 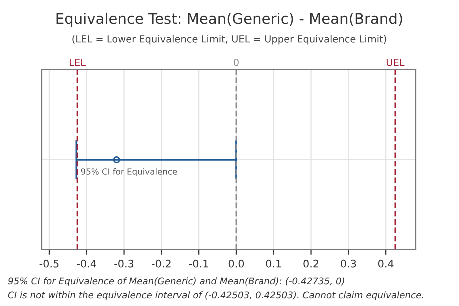 What do you see at coordinates (311, 264) in the screenshot?
I see `x-tick-label: 0.2` at bounding box center [311, 264].